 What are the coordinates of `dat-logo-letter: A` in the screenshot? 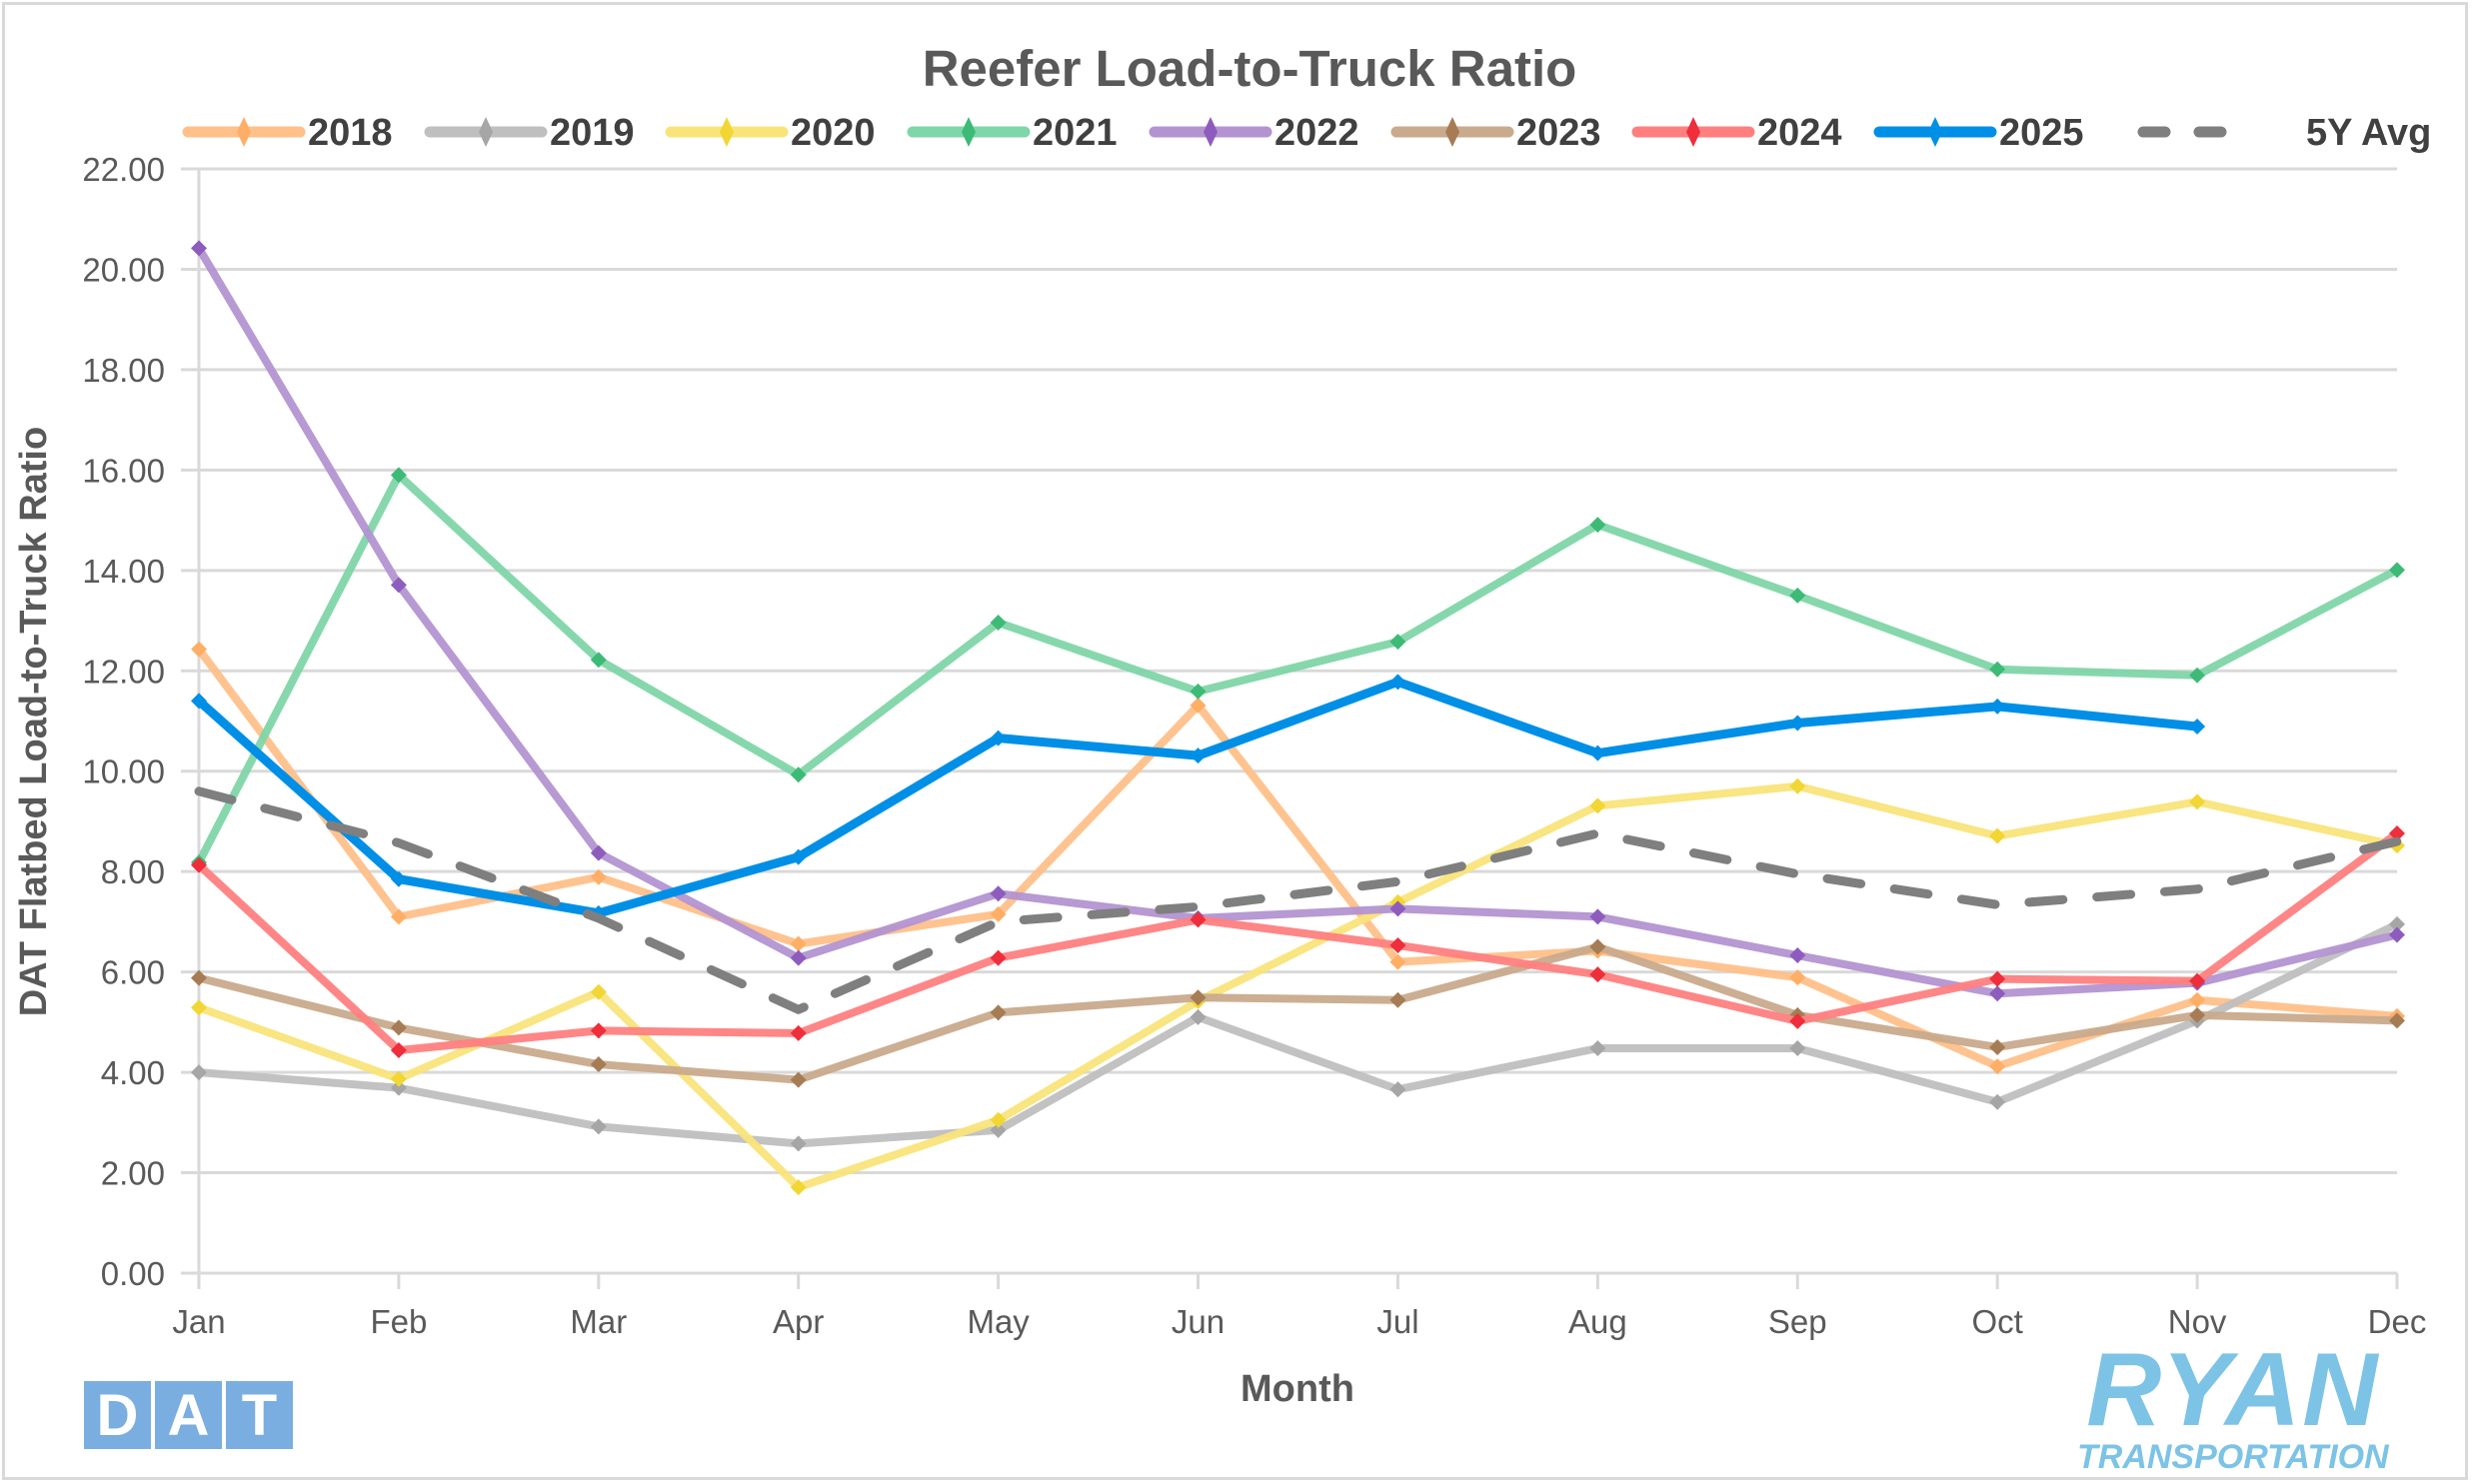 It's located at (188, 1415).